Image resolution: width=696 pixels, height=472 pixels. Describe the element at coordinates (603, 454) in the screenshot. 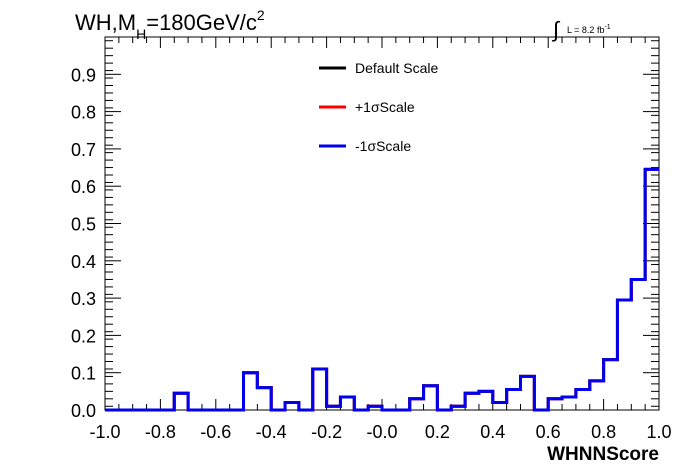

I see `x-axis-label: WHNNScore` at that location.